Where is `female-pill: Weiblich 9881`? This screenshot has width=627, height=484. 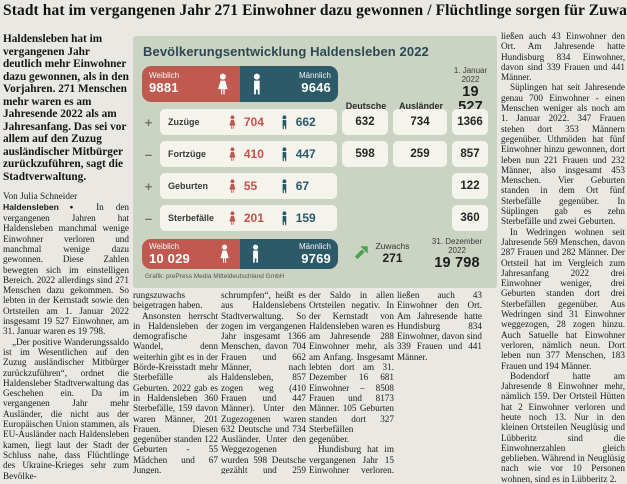
female-pill: Weiblich 9881 is located at coordinates (191, 84).